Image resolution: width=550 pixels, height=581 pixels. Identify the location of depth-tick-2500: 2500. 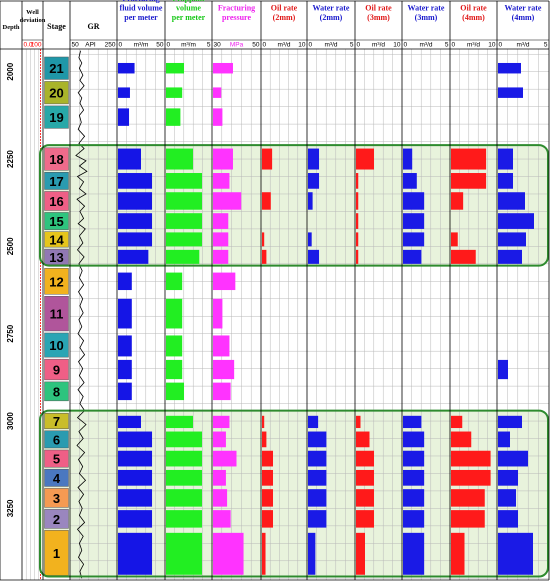
(10, 246).